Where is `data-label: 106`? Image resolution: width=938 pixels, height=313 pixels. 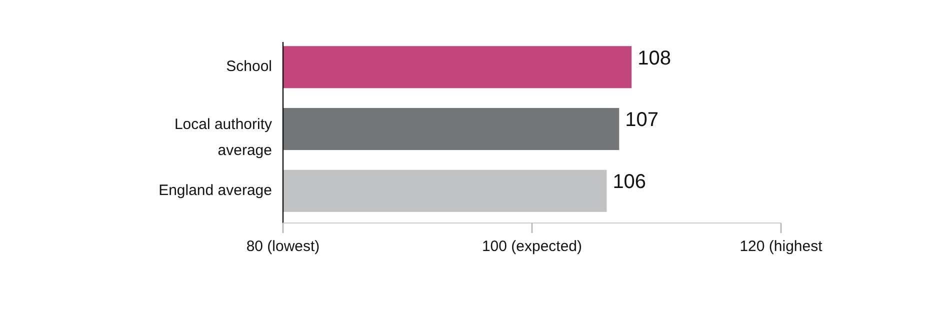
data-label: 106 is located at coordinates (629, 182).